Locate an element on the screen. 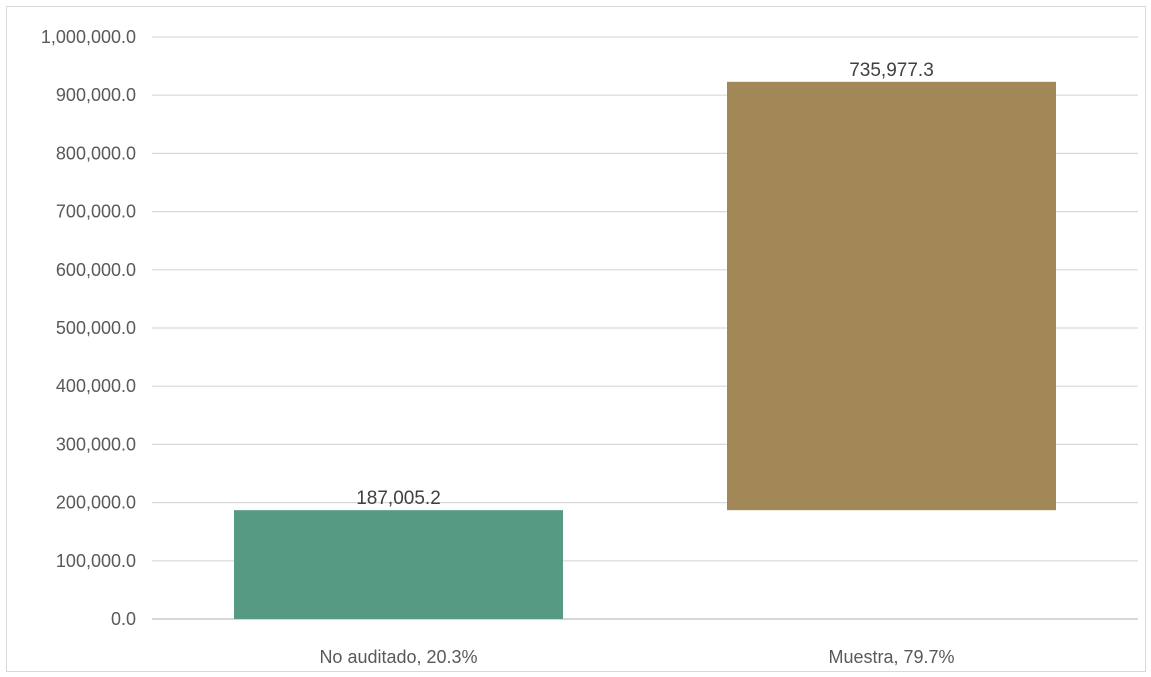  bar-data-label: 187,005.2 is located at coordinates (398, 498).